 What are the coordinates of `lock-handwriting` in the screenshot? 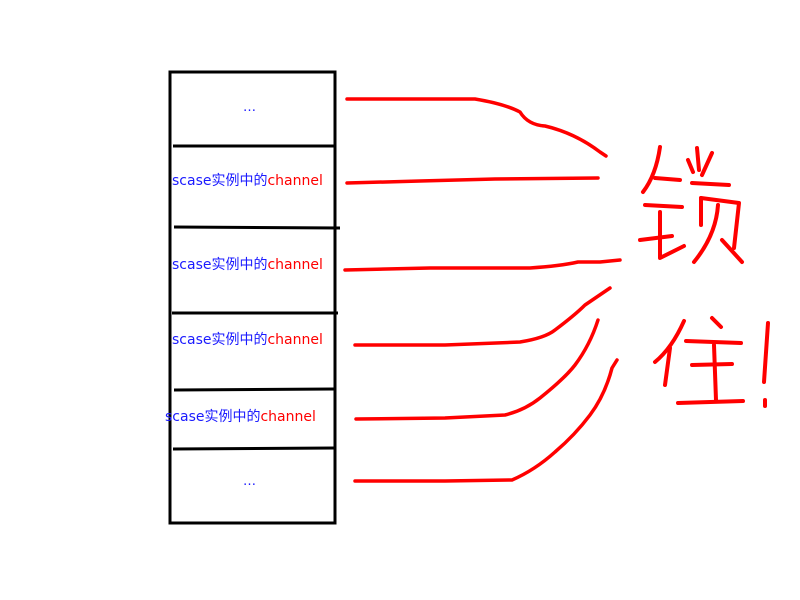 It's located at (691, 204).